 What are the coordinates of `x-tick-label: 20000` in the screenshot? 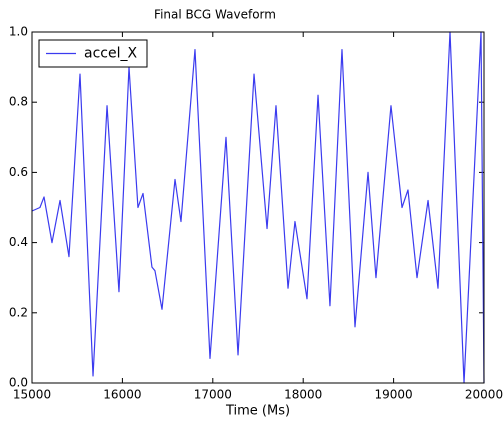 It's located at (484, 395).